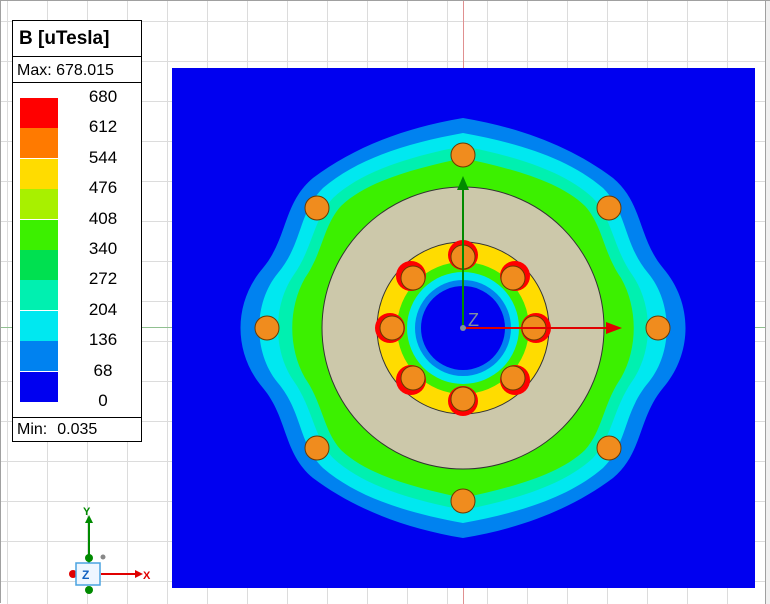 The height and width of the screenshot is (604, 770). What do you see at coordinates (103, 370) in the screenshot?
I see `legend-tick-label: 68` at bounding box center [103, 370].